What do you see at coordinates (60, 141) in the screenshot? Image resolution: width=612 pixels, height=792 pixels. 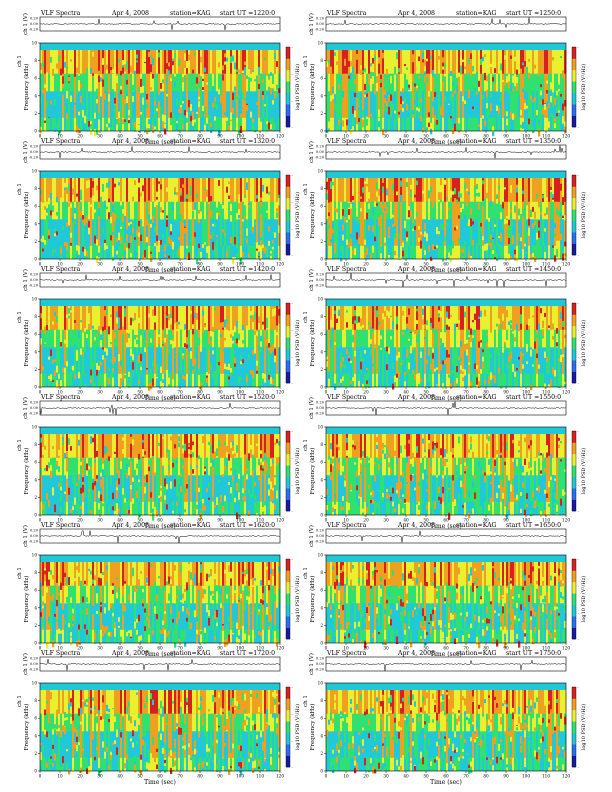 I see `panel-title: VLF Spectra` at bounding box center [60, 141].